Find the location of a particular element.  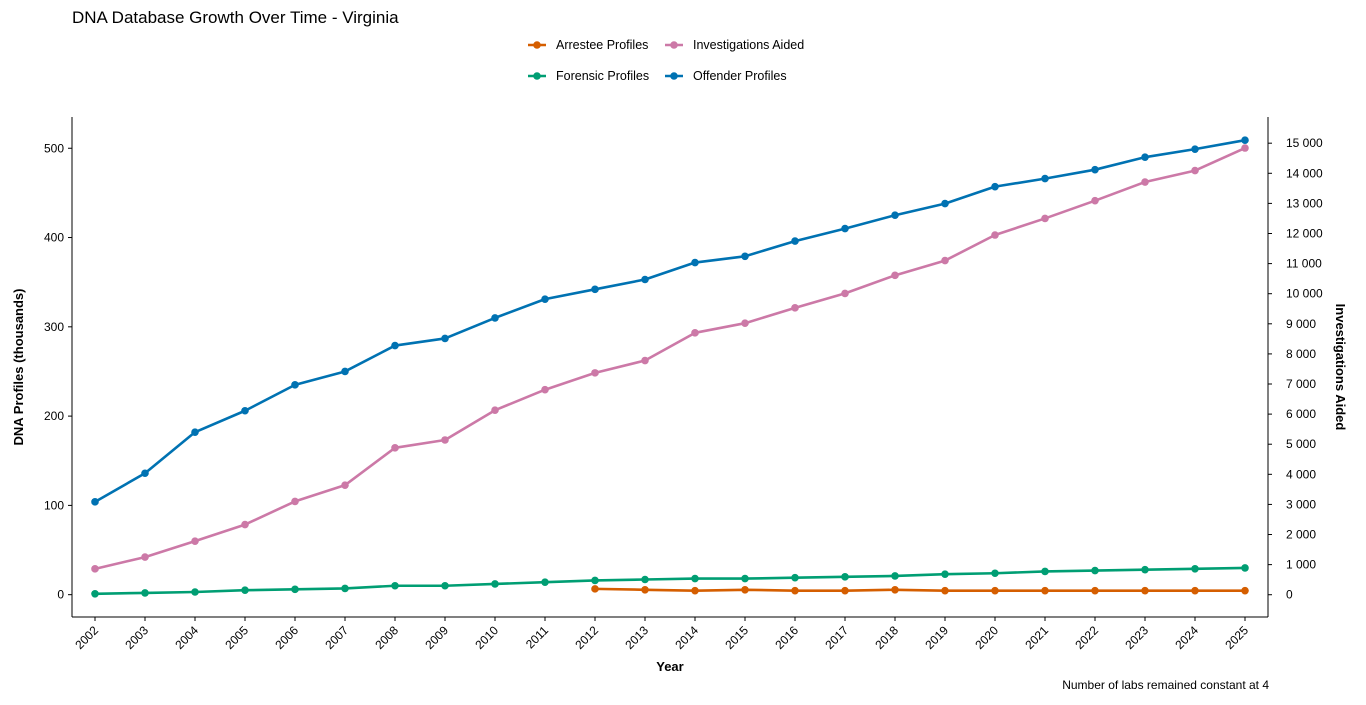

y2-tick-label: 4 000 is located at coordinates (1301, 474).